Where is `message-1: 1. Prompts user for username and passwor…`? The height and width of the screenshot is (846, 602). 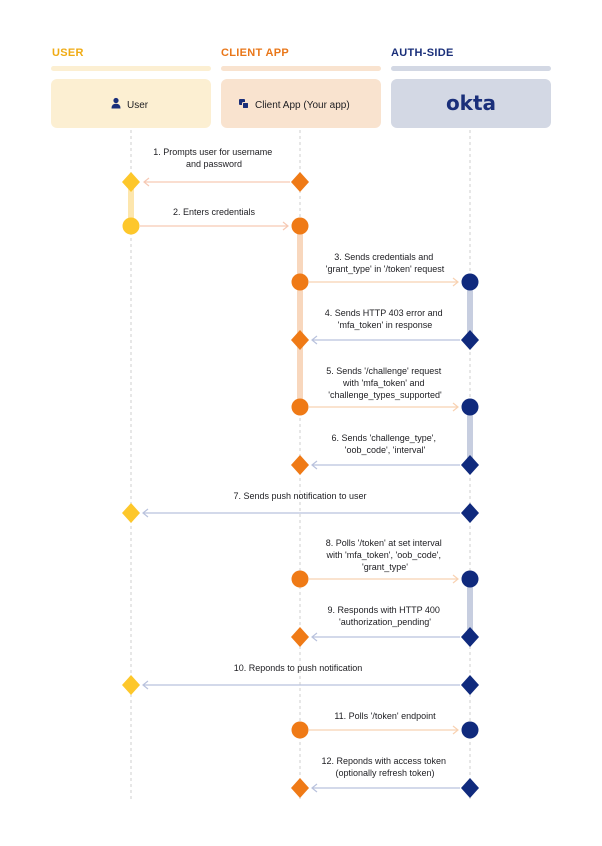 message-1: 1. Prompts user for username and passwor… is located at coordinates (216, 167).